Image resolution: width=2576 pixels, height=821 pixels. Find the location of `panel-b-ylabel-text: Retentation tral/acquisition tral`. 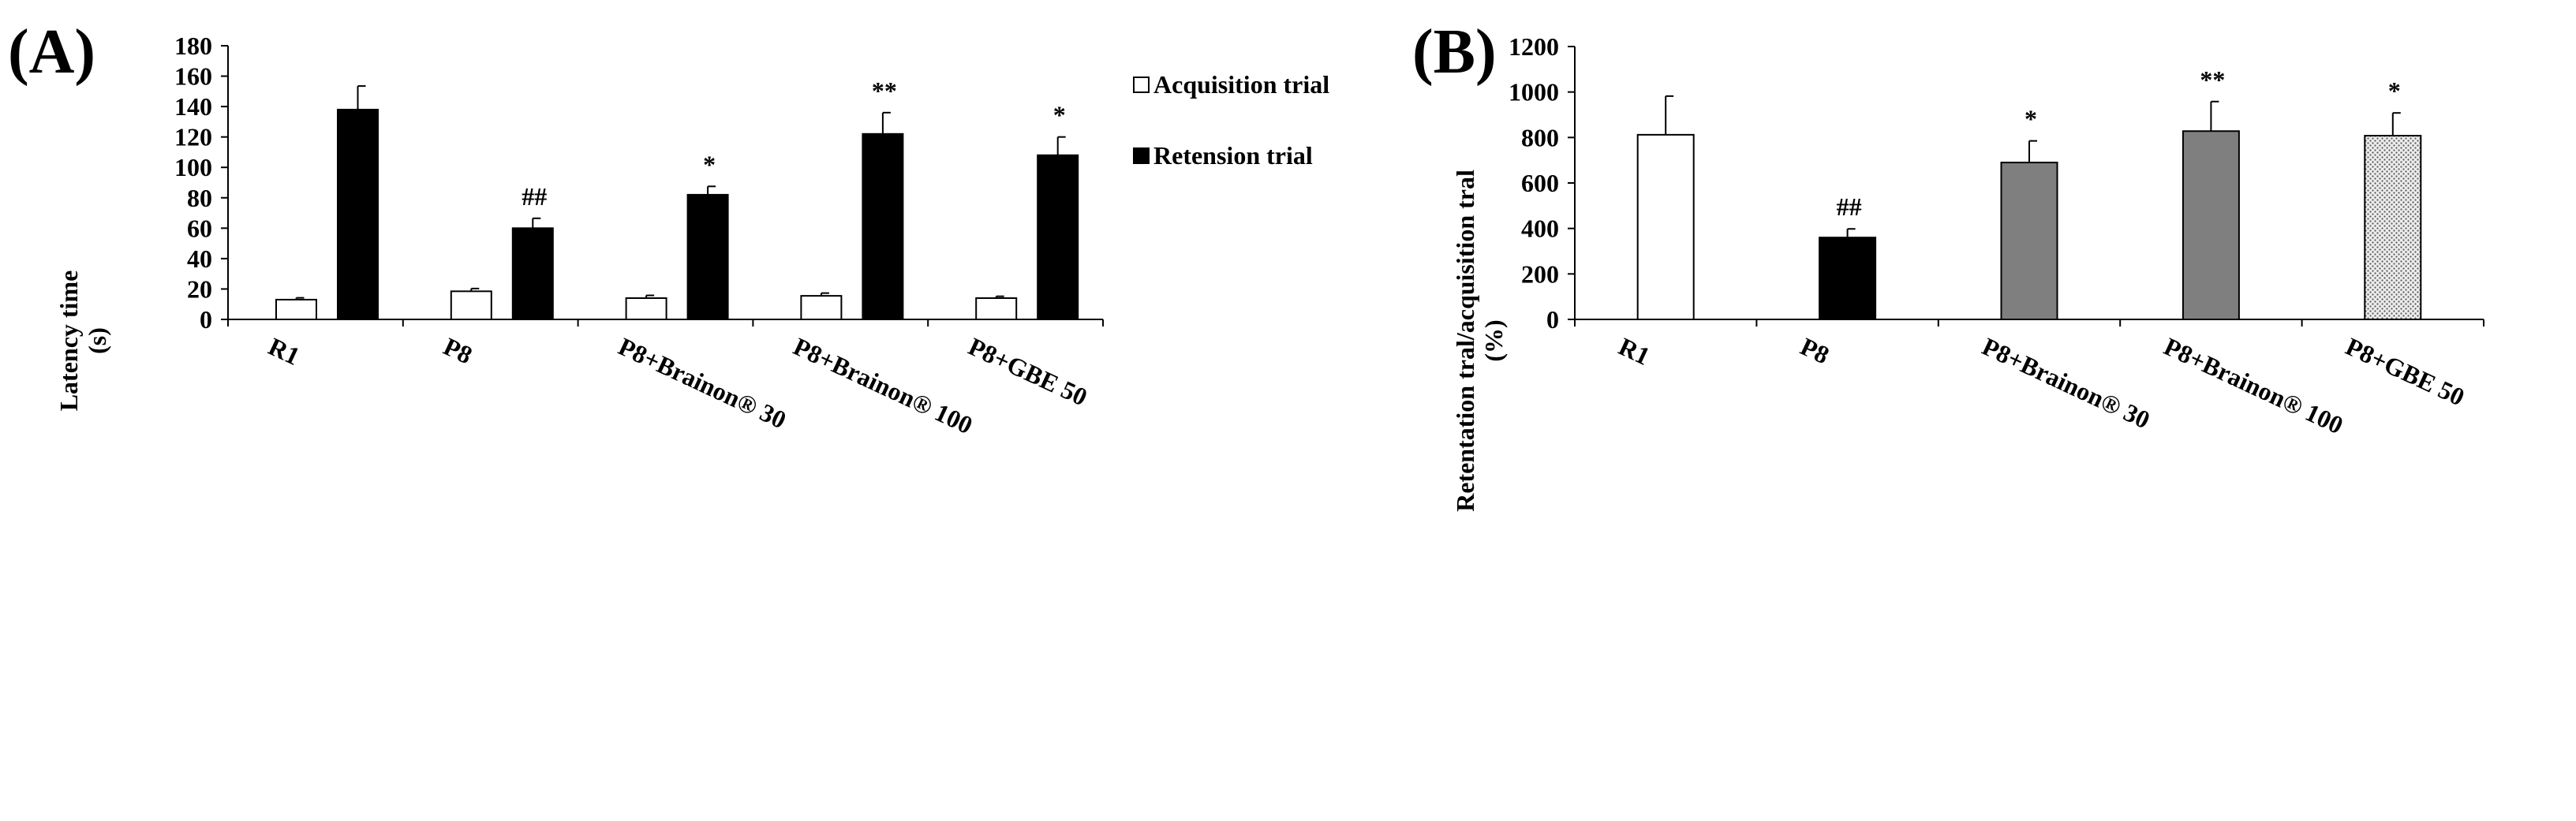

panel-b-ylabel-text: Retentation tral/acquisition tral is located at coordinates (1465, 341).